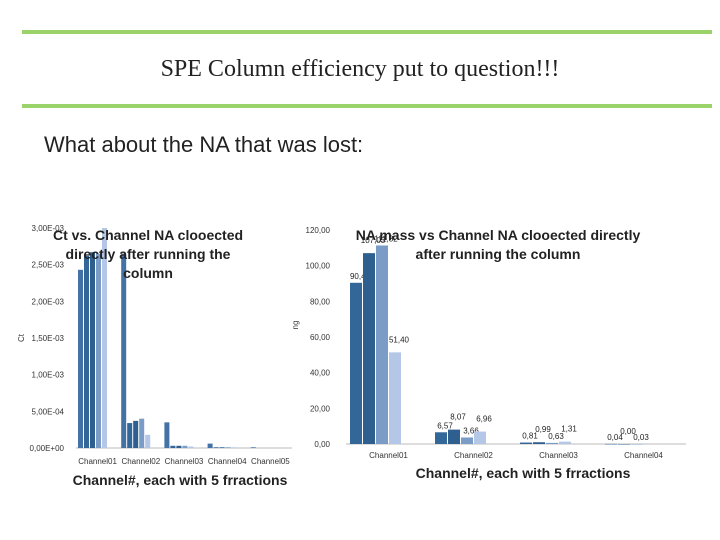 The image size is (720, 540). I want to click on y-tick-label: 80,00, so click(320, 301).